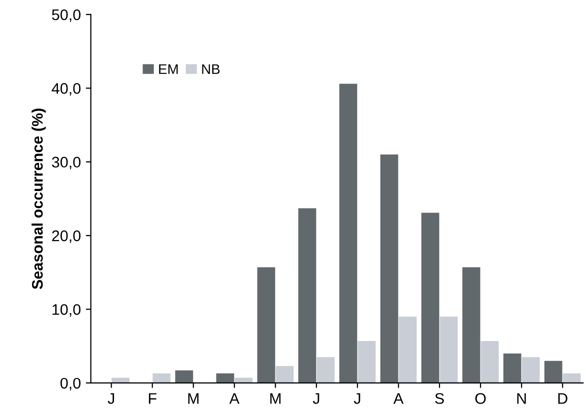  What do you see at coordinates (563, 398) in the screenshot?
I see `x-tick-label: D` at bounding box center [563, 398].